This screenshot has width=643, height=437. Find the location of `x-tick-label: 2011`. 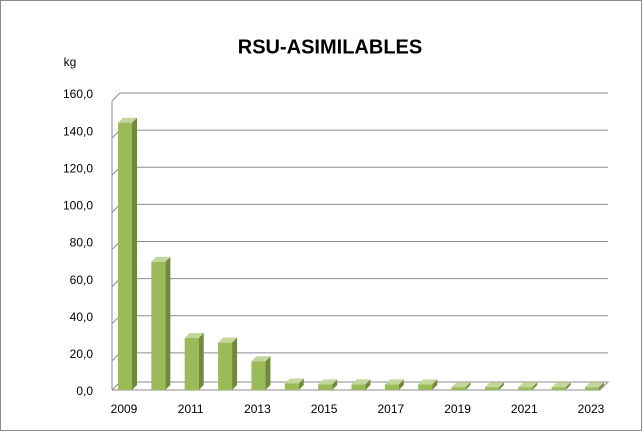

x-tick-label: 2011 is located at coordinates (191, 409).